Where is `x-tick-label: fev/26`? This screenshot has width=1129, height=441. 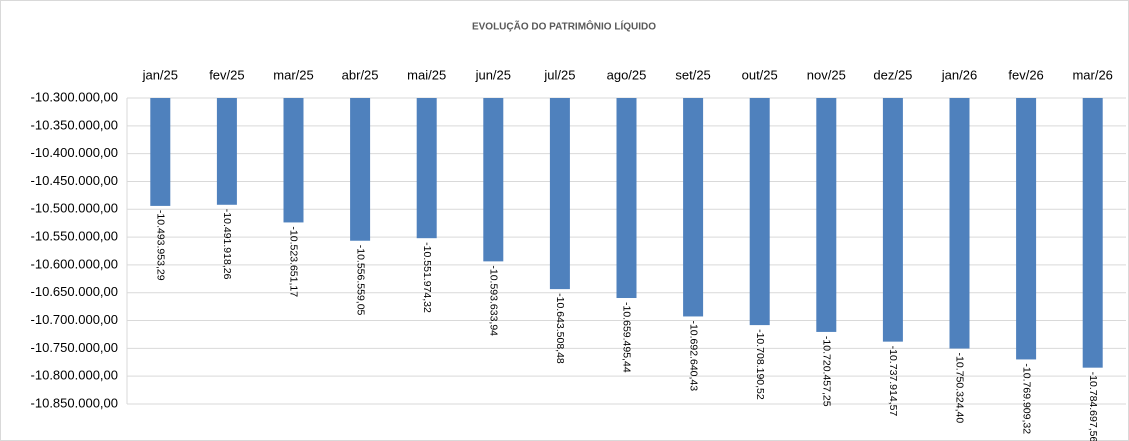 x-tick-label: fev/26 is located at coordinates (1025, 74).